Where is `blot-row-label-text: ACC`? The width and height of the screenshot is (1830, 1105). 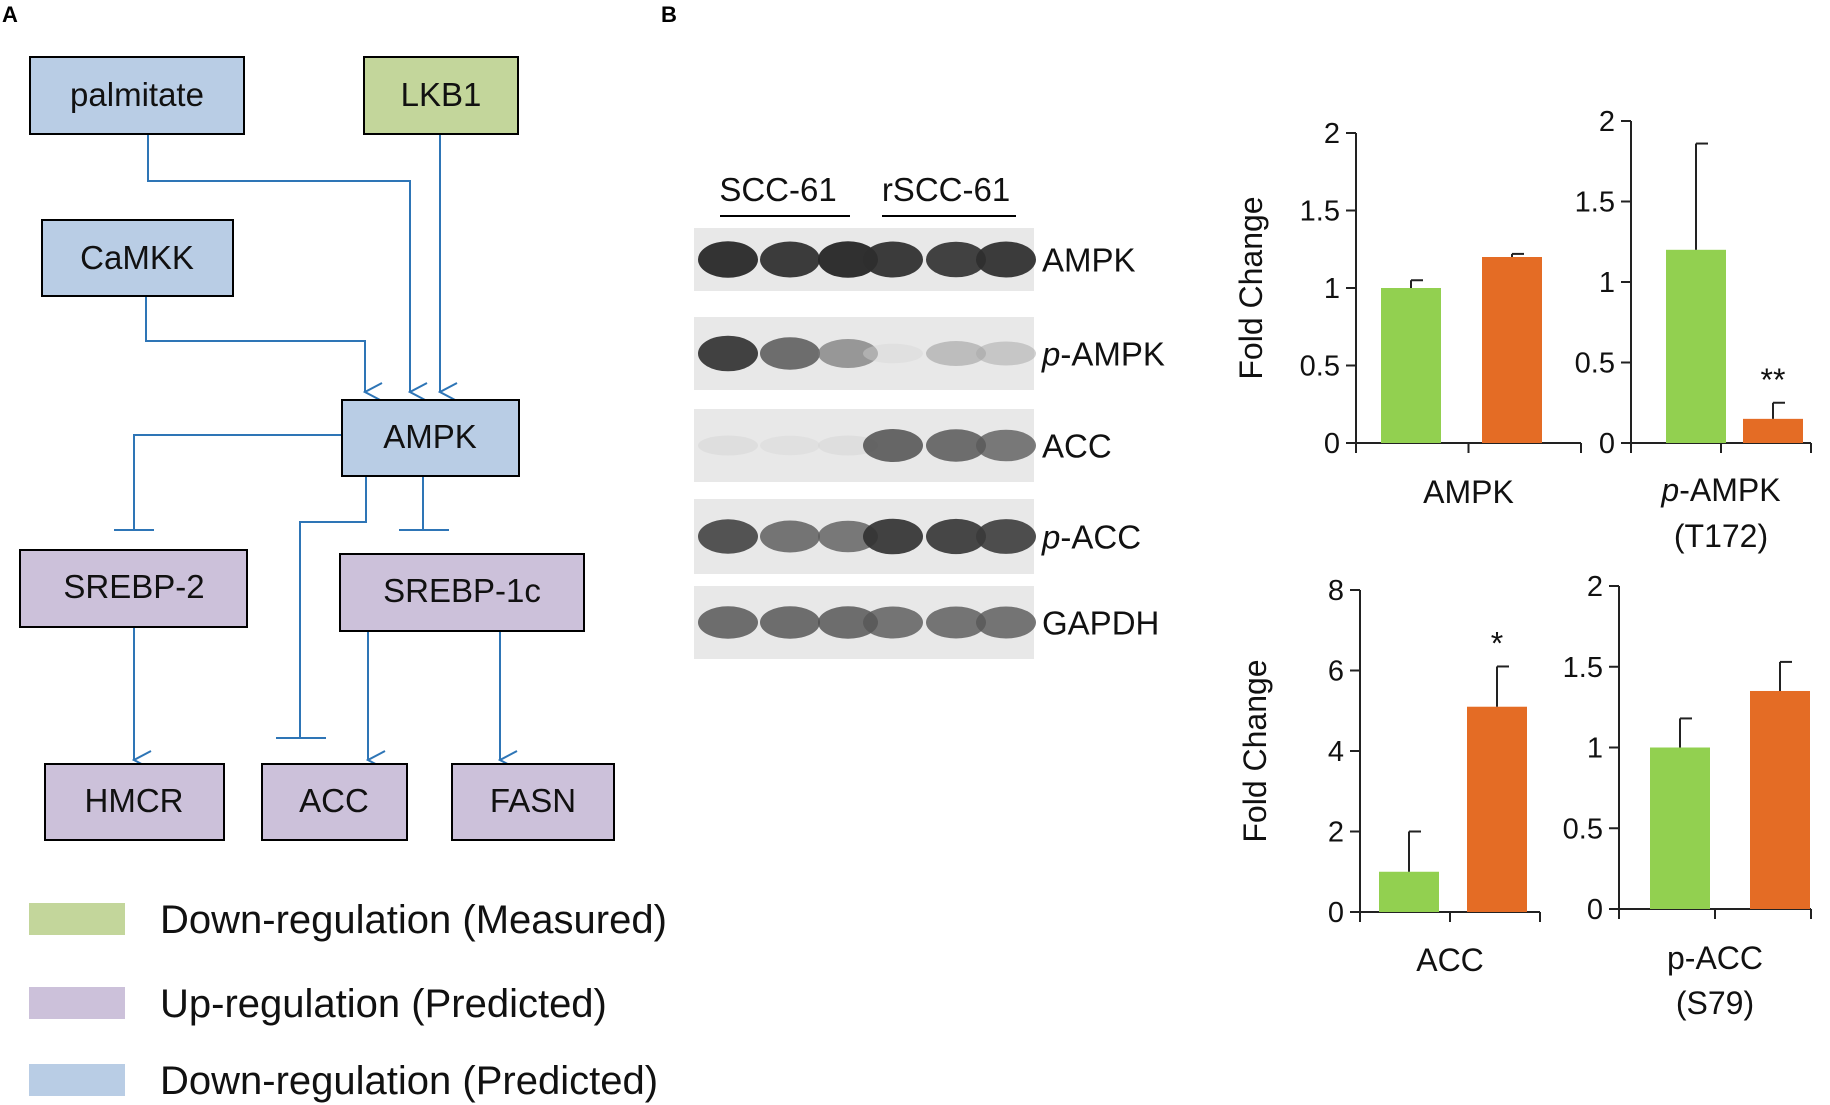
blot-row-label-text: ACC is located at coordinates (1077, 446).